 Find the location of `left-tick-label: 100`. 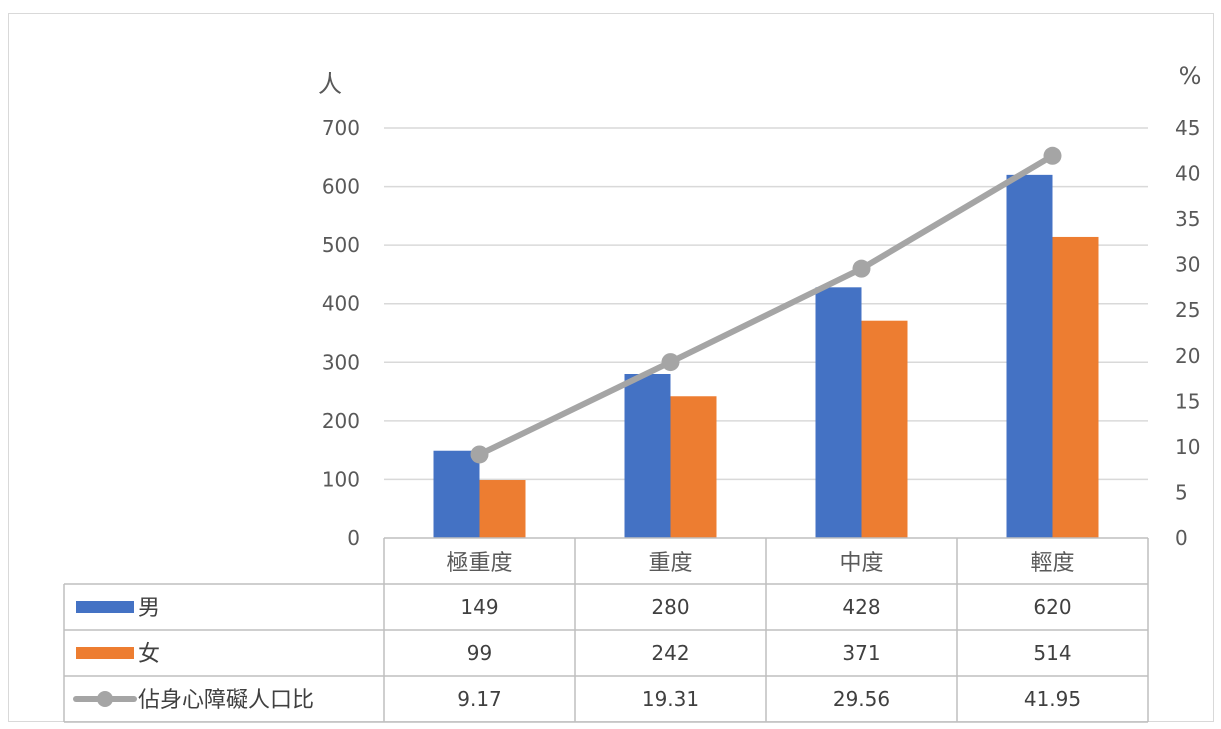

left-tick-label: 100 is located at coordinates (341, 479).